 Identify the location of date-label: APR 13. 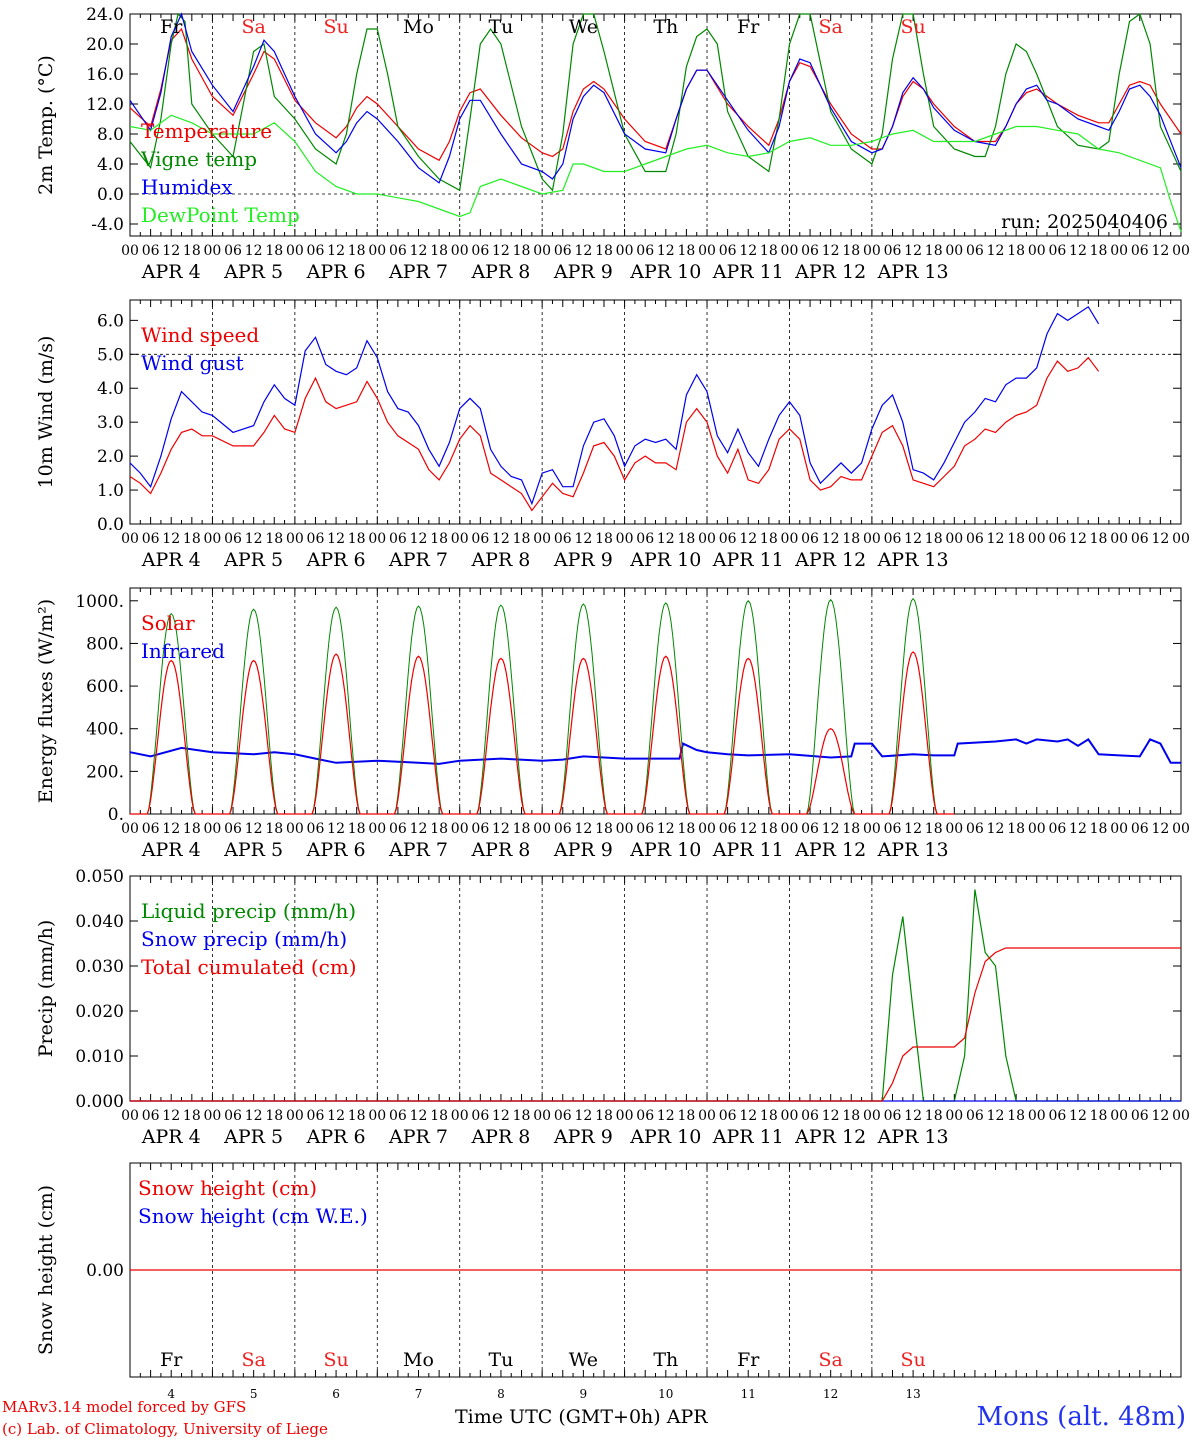
(913, 850).